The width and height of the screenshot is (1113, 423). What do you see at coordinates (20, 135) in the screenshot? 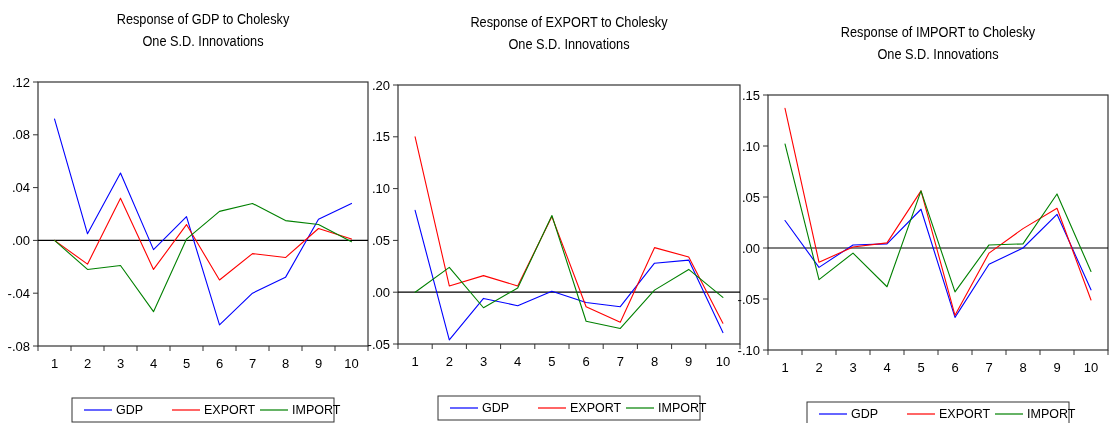
I see `y-tick-label: .08` at bounding box center [20, 135].